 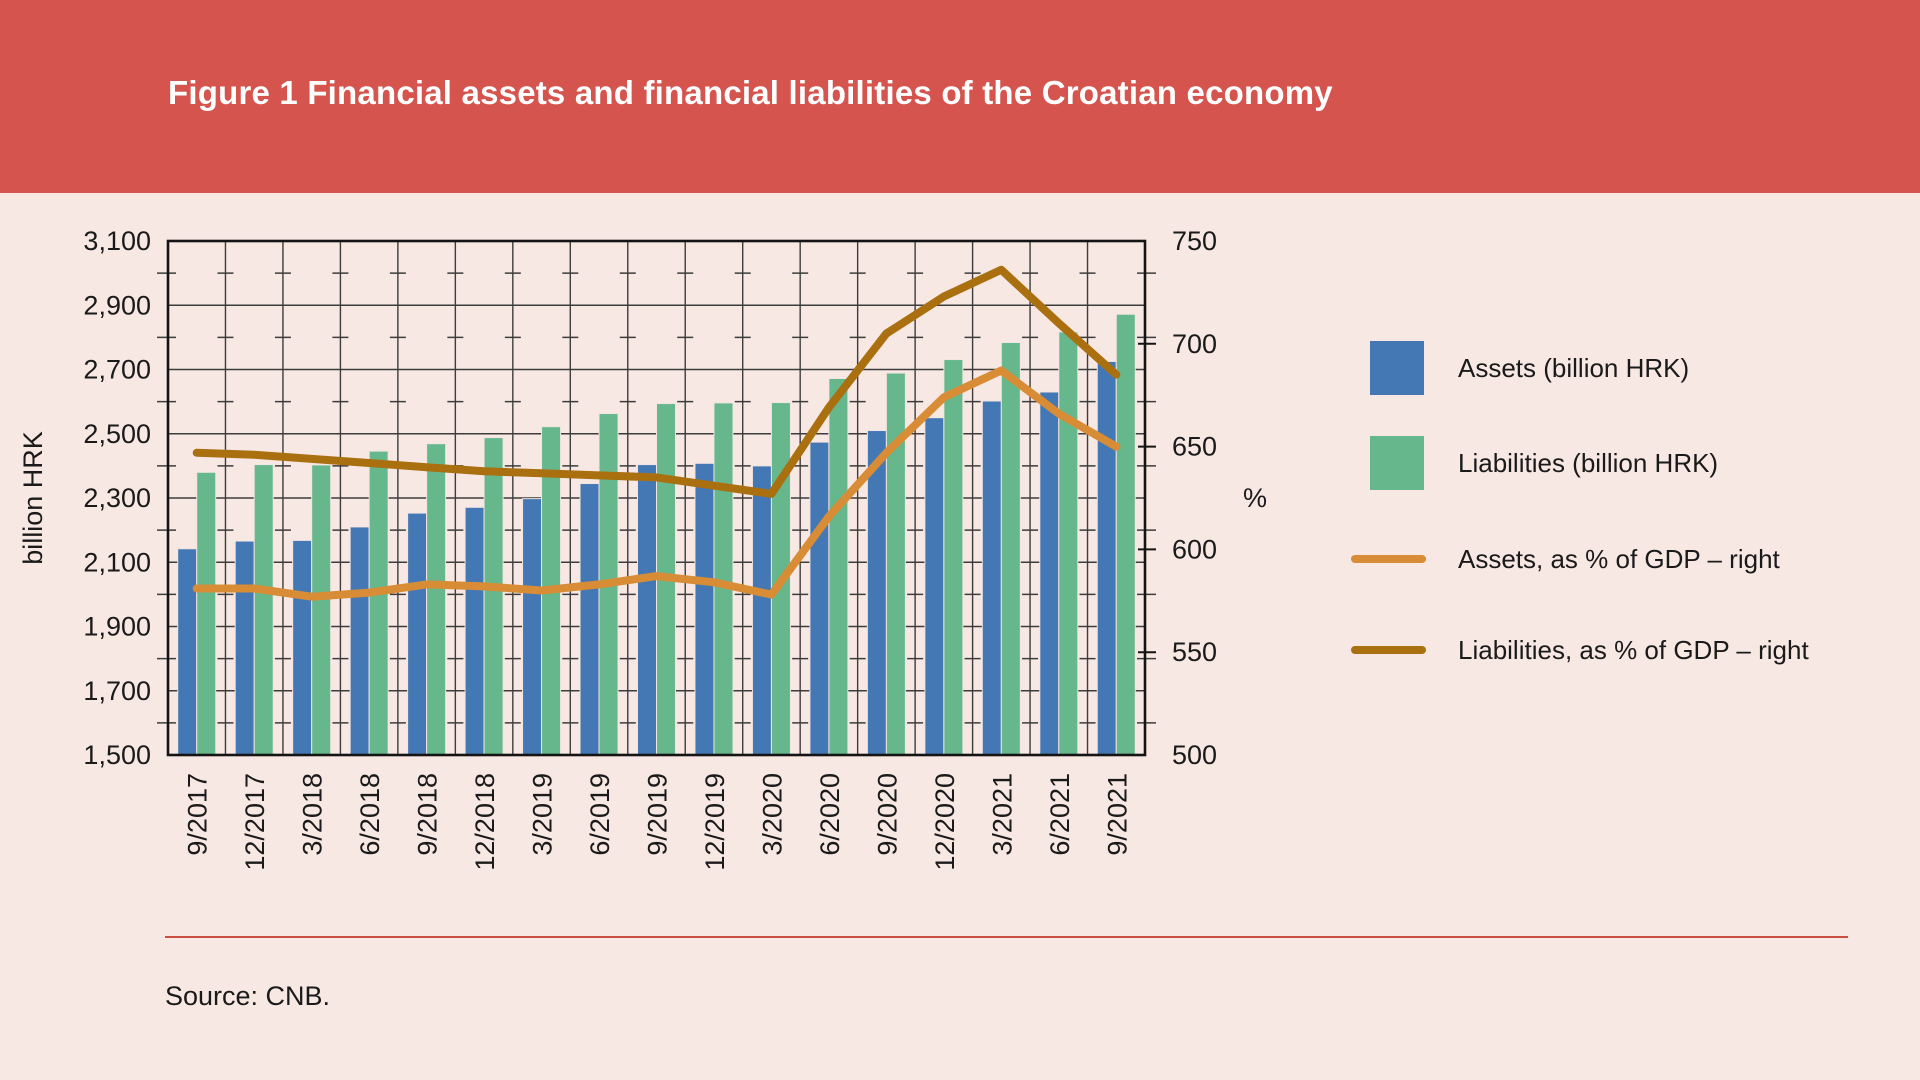 I want to click on x-axis-tick-label: 6/2018, so click(x=370, y=814).